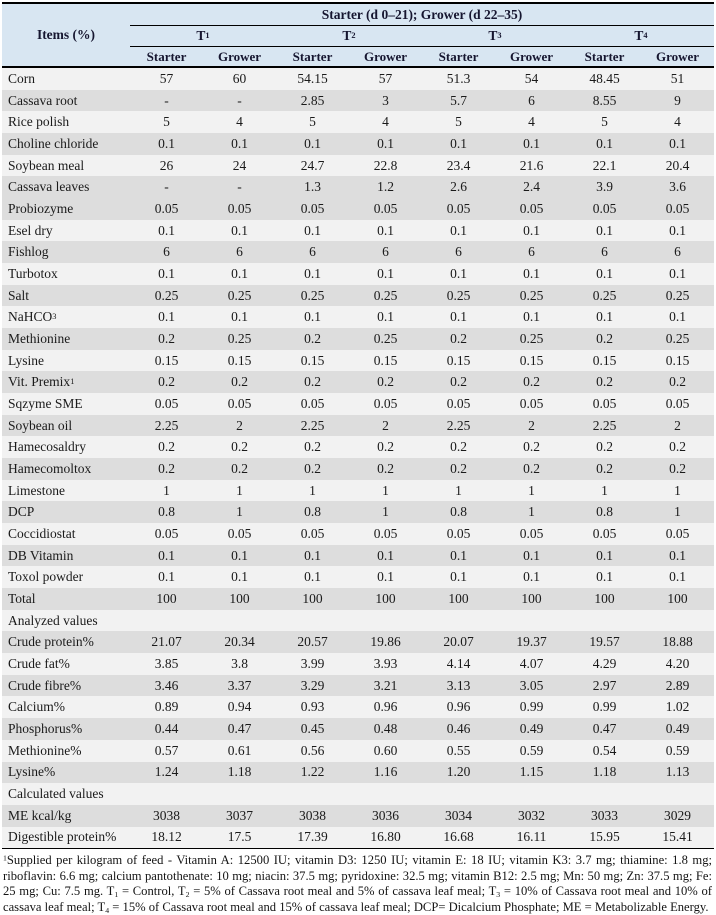  Describe the element at coordinates (458, 772) in the screenshot. I see `cell-value: 1.20` at that location.